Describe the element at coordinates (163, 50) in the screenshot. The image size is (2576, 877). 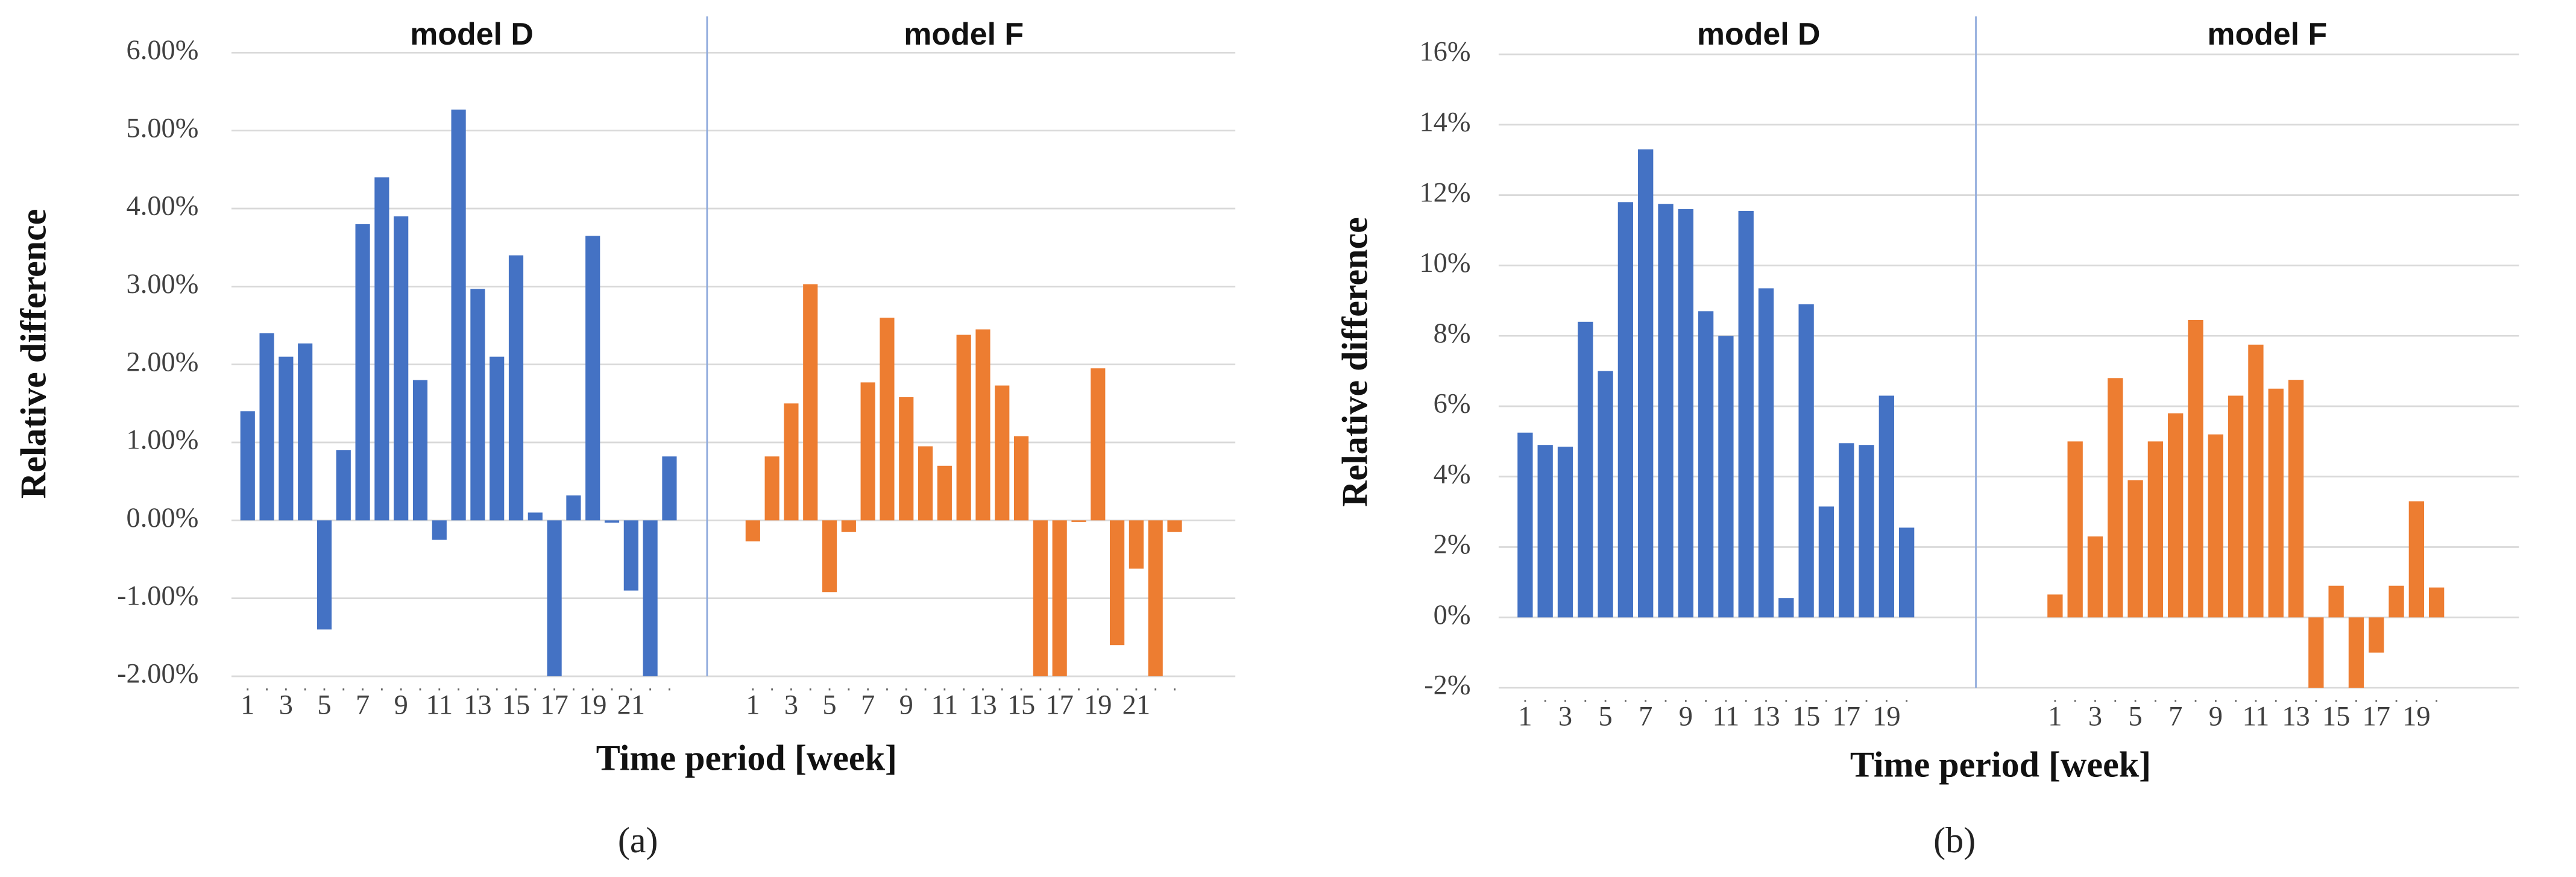
I see `y-tick-label: 6.00%` at that location.